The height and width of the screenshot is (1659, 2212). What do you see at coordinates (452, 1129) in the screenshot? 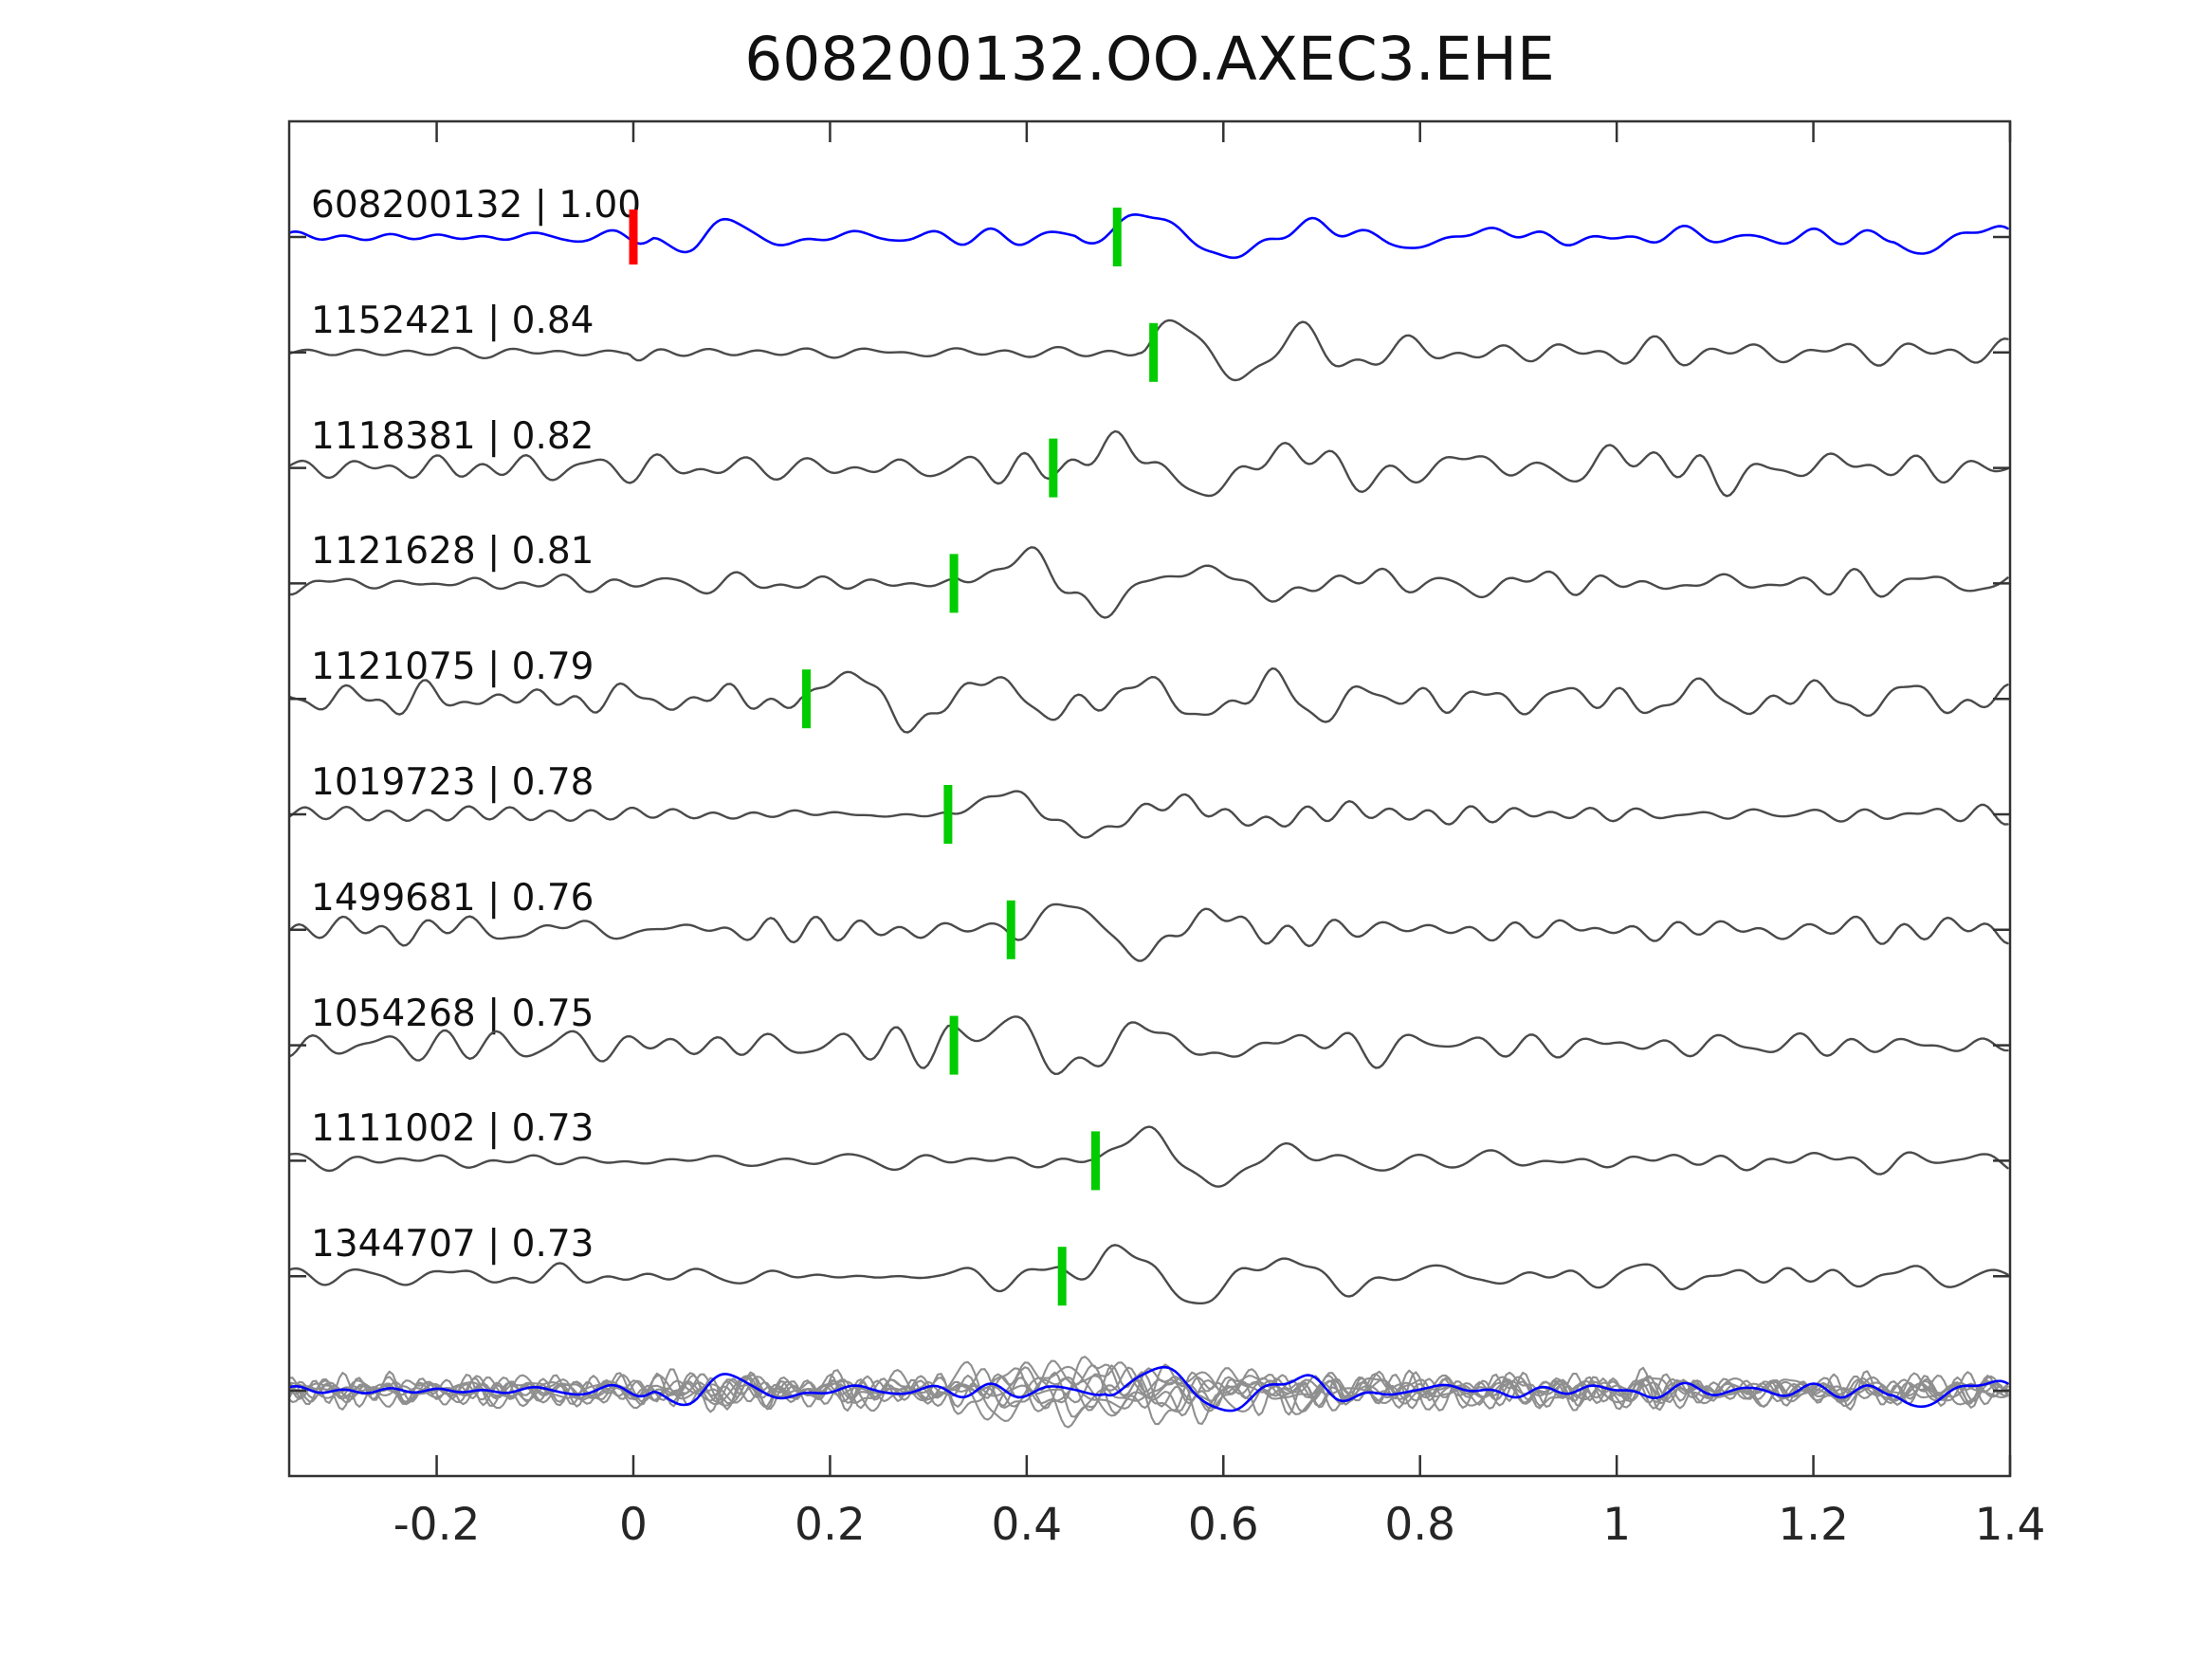
I see `trace-label: 1111002 | 0.73` at bounding box center [452, 1129].